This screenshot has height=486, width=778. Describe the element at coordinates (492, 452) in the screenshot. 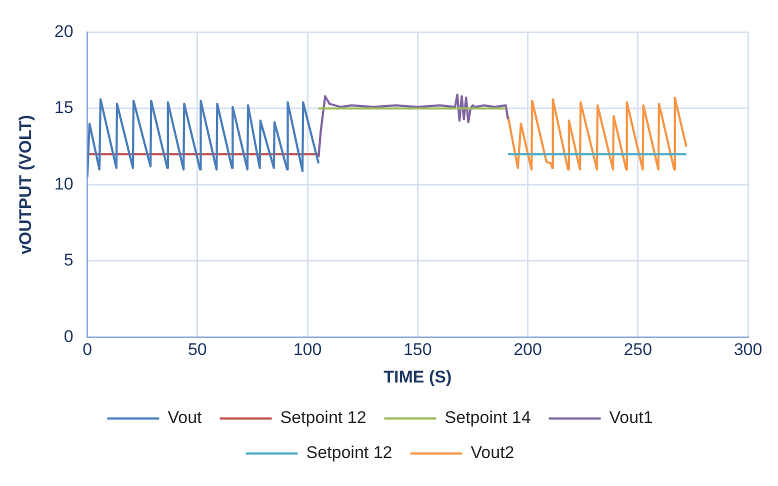

I see `legend-label: Vout2` at that location.